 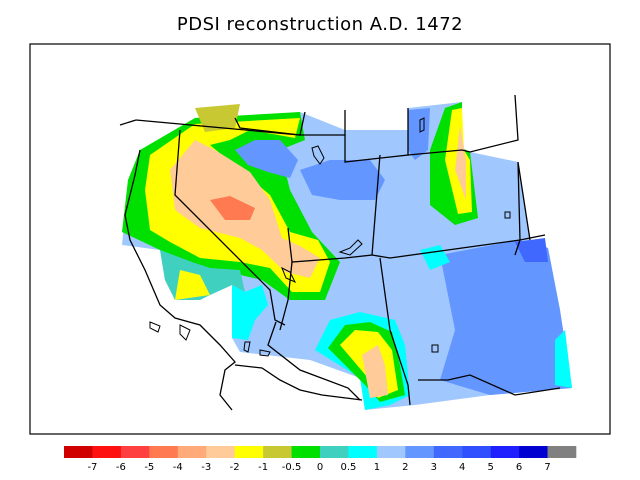 I want to click on colorbar-tick-label: -2, so click(x=235, y=467).